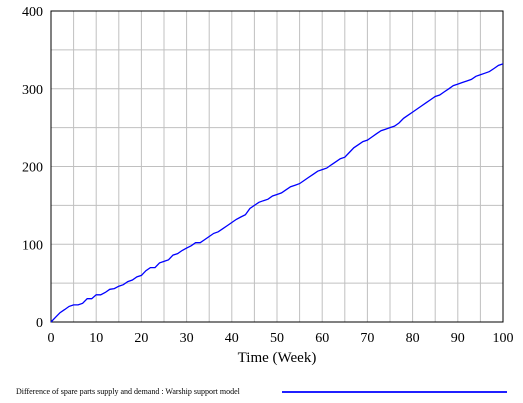 This screenshot has width=523, height=403. I want to click on x-tick-label: 80, so click(413, 338).